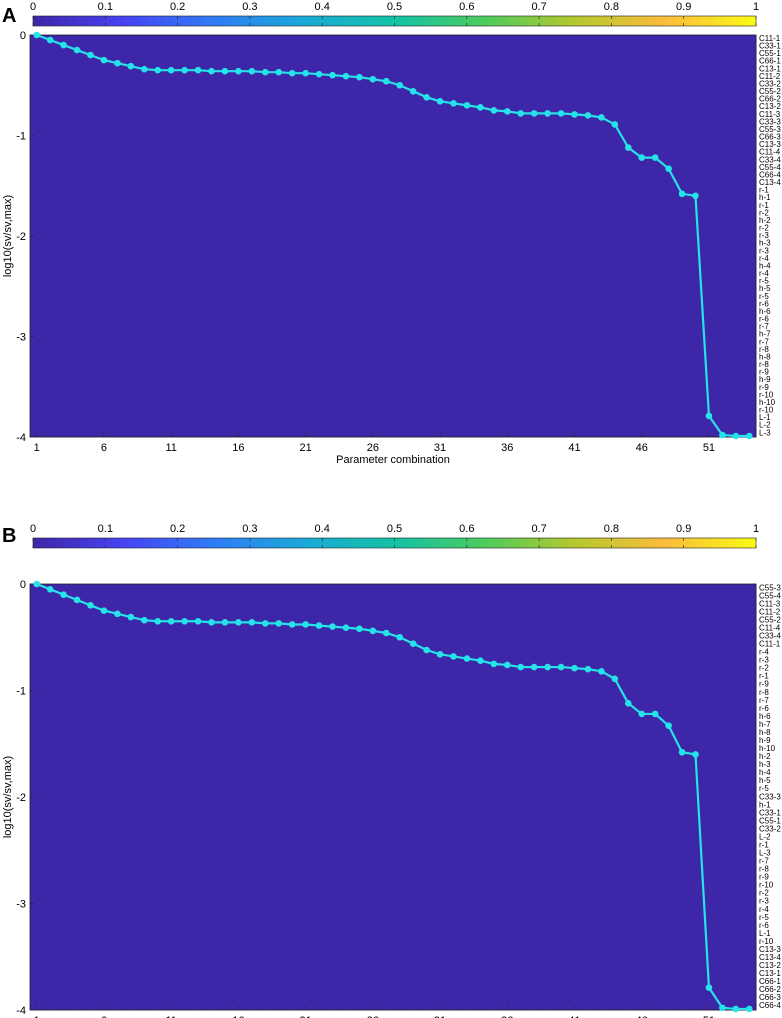  Describe the element at coordinates (33, 529) in the screenshot. I see `colorbar-tick-label: 0` at that location.